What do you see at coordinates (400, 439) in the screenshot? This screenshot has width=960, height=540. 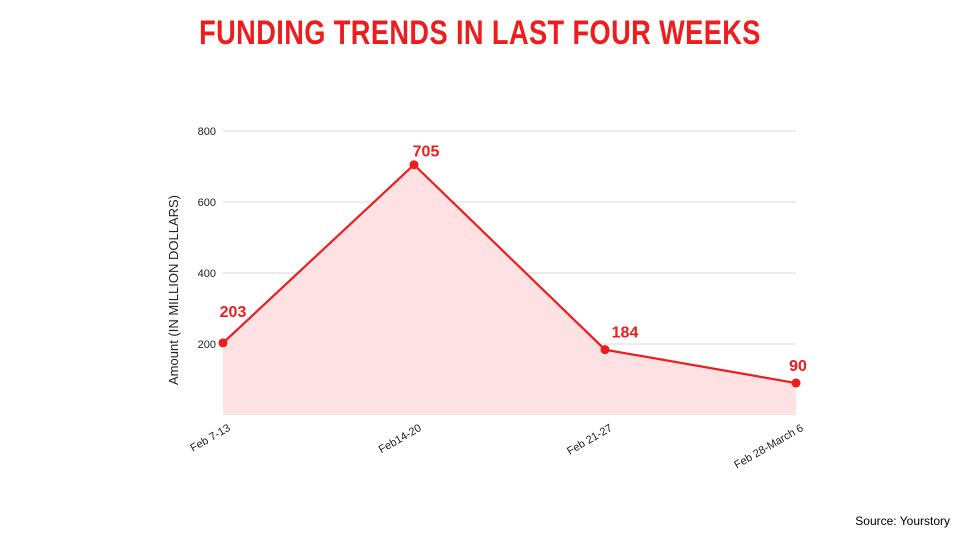 I see `x-tick-label: Feb14-20` at bounding box center [400, 439].